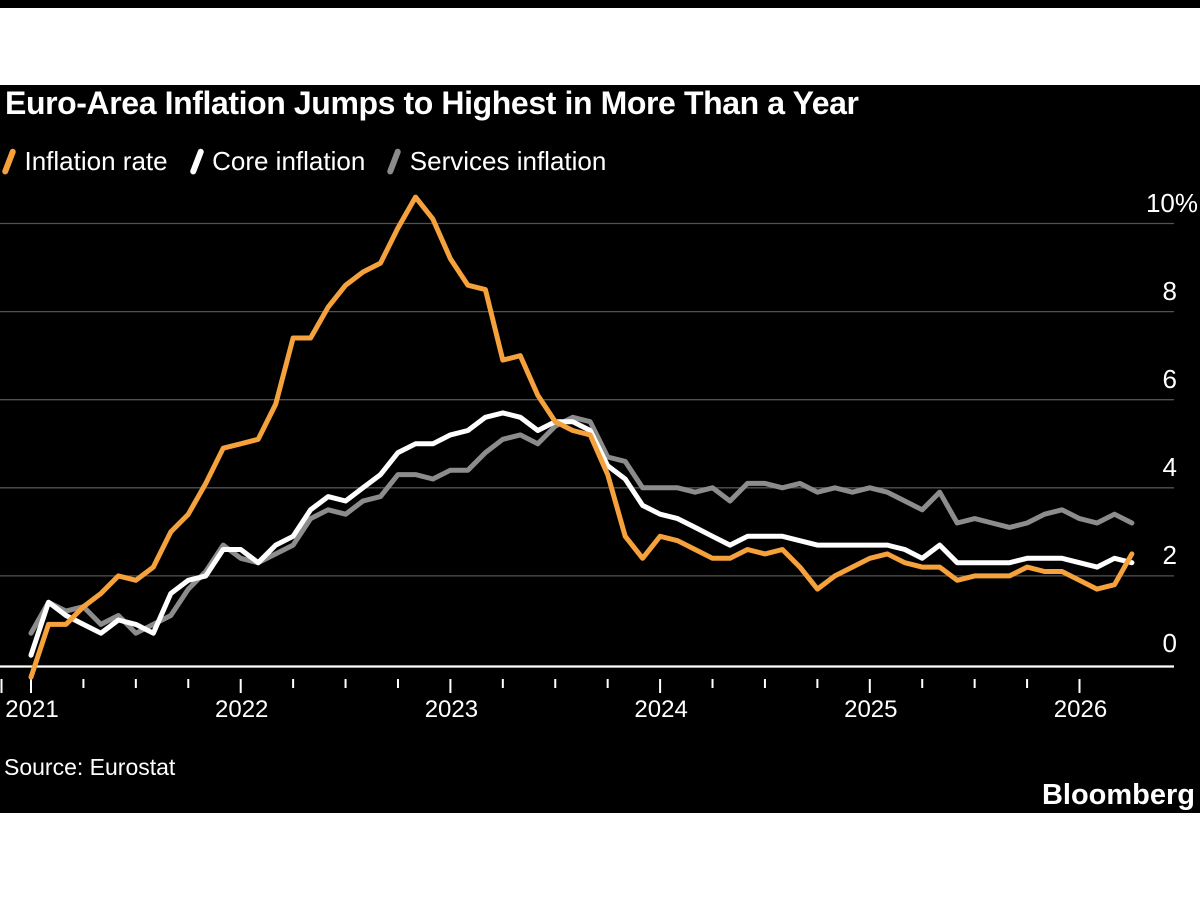 This screenshot has width=1200, height=900. Describe the element at coordinates (1169, 554) in the screenshot. I see `y-axis-label: 2` at that location.